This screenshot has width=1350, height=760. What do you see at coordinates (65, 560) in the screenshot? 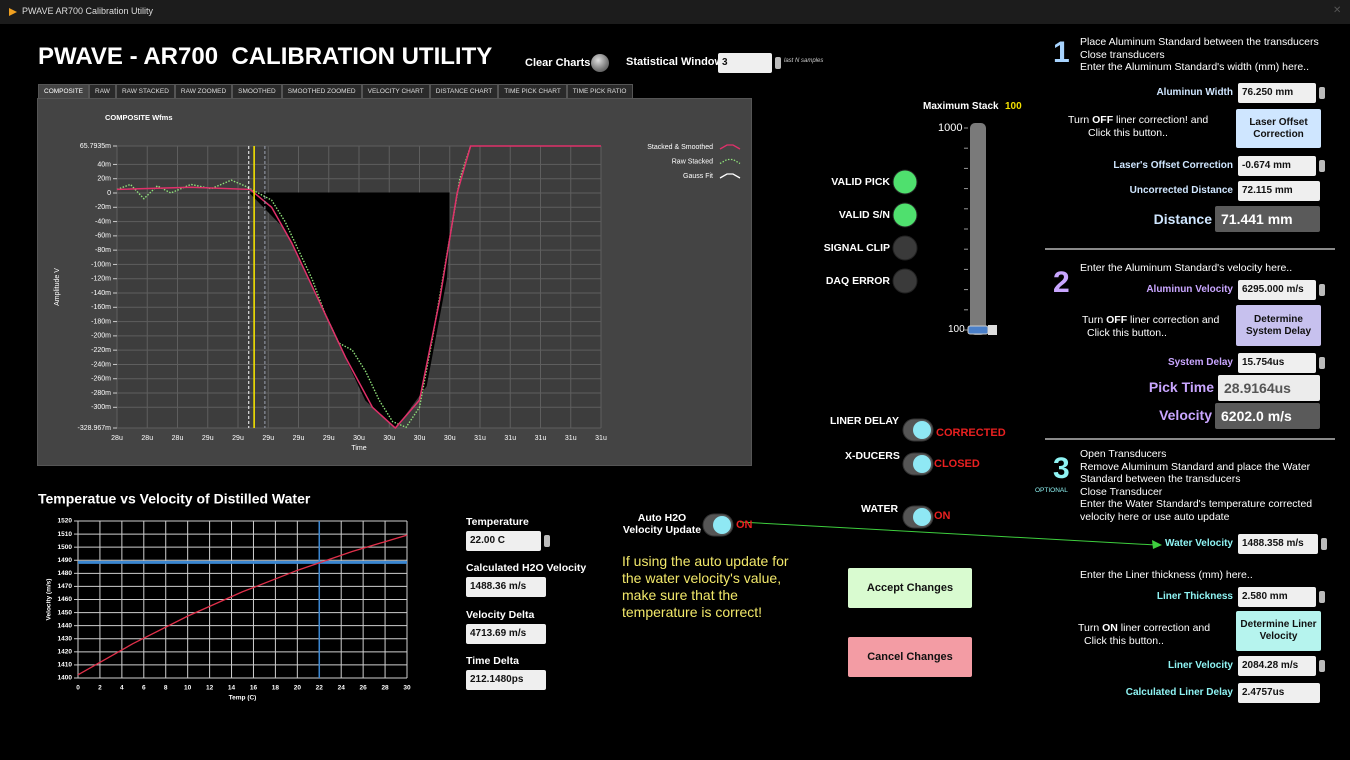
I see `y-tick-label: 1490` at bounding box center [65, 560].